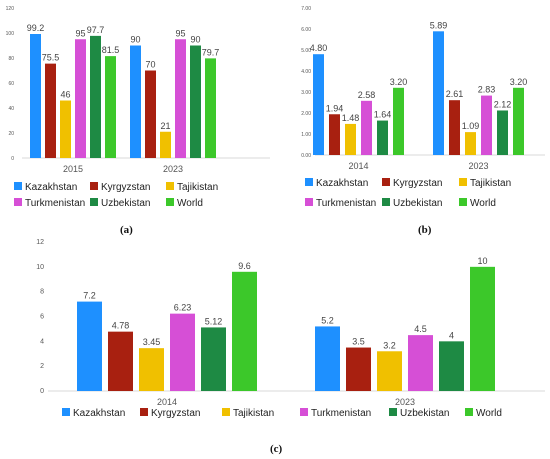  I want to click on data-label: 2.83, so click(487, 90).